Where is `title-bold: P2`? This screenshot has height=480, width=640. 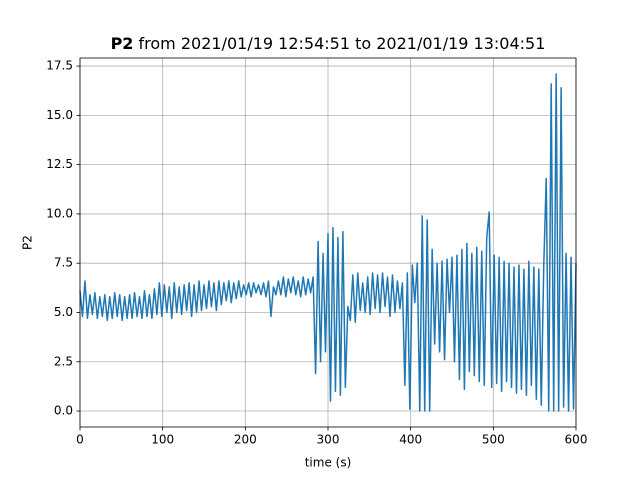
title-bold: P2 is located at coordinates (122, 43).